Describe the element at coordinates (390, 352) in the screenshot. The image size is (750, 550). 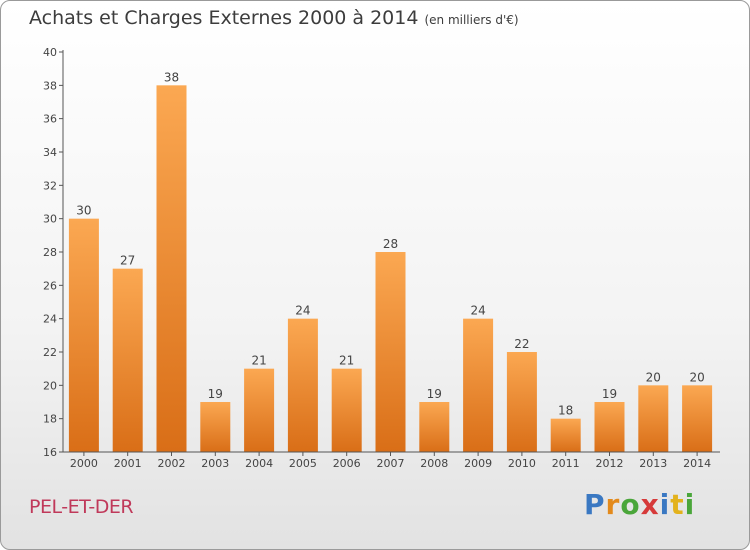
I see `bar-2007` at that location.